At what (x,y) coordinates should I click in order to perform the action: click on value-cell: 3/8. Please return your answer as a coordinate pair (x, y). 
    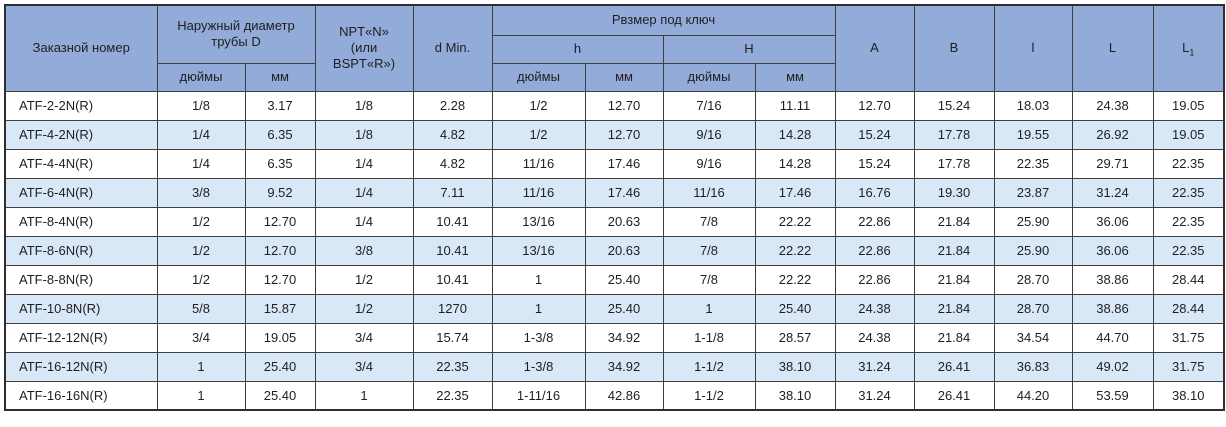
    Looking at the image, I should click on (201, 192).